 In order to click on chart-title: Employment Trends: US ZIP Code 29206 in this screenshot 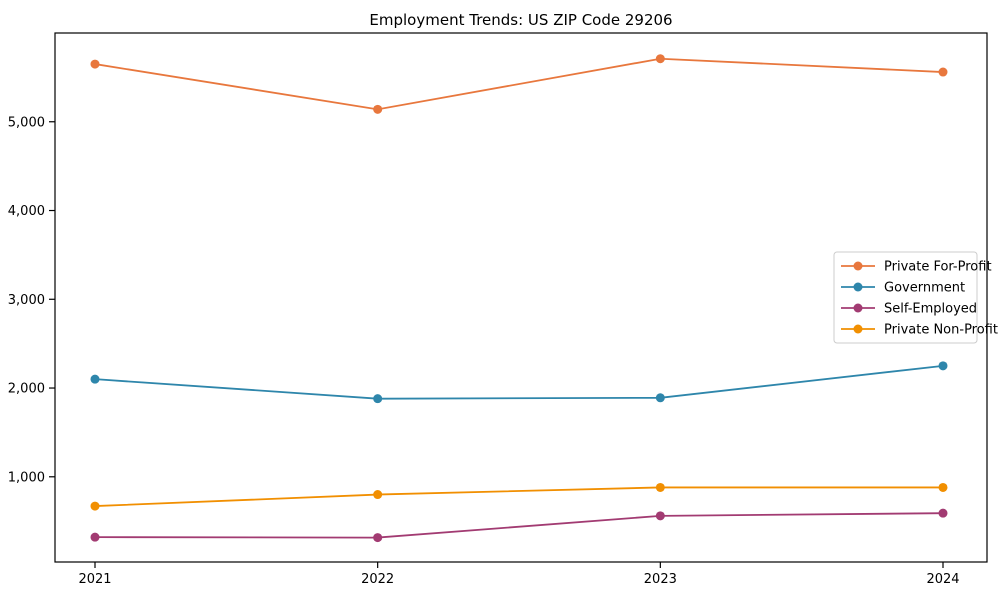, I will do `click(521, 20)`.